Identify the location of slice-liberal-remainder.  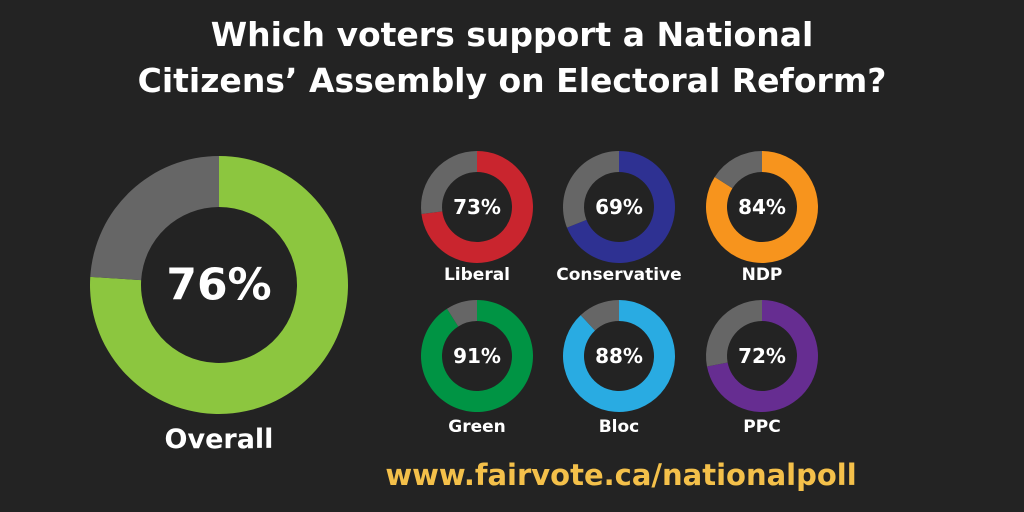
(449, 183).